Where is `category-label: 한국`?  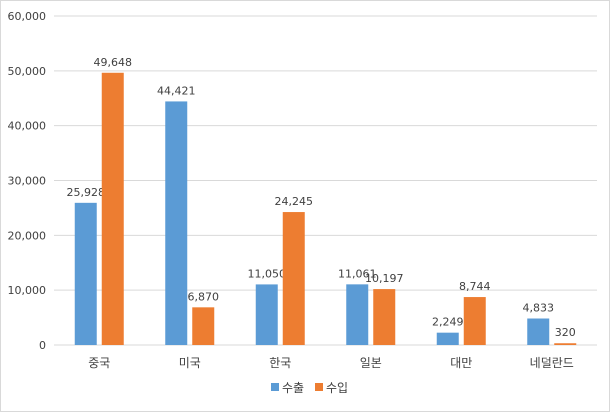
category-label: 한국 is located at coordinates (280, 363).